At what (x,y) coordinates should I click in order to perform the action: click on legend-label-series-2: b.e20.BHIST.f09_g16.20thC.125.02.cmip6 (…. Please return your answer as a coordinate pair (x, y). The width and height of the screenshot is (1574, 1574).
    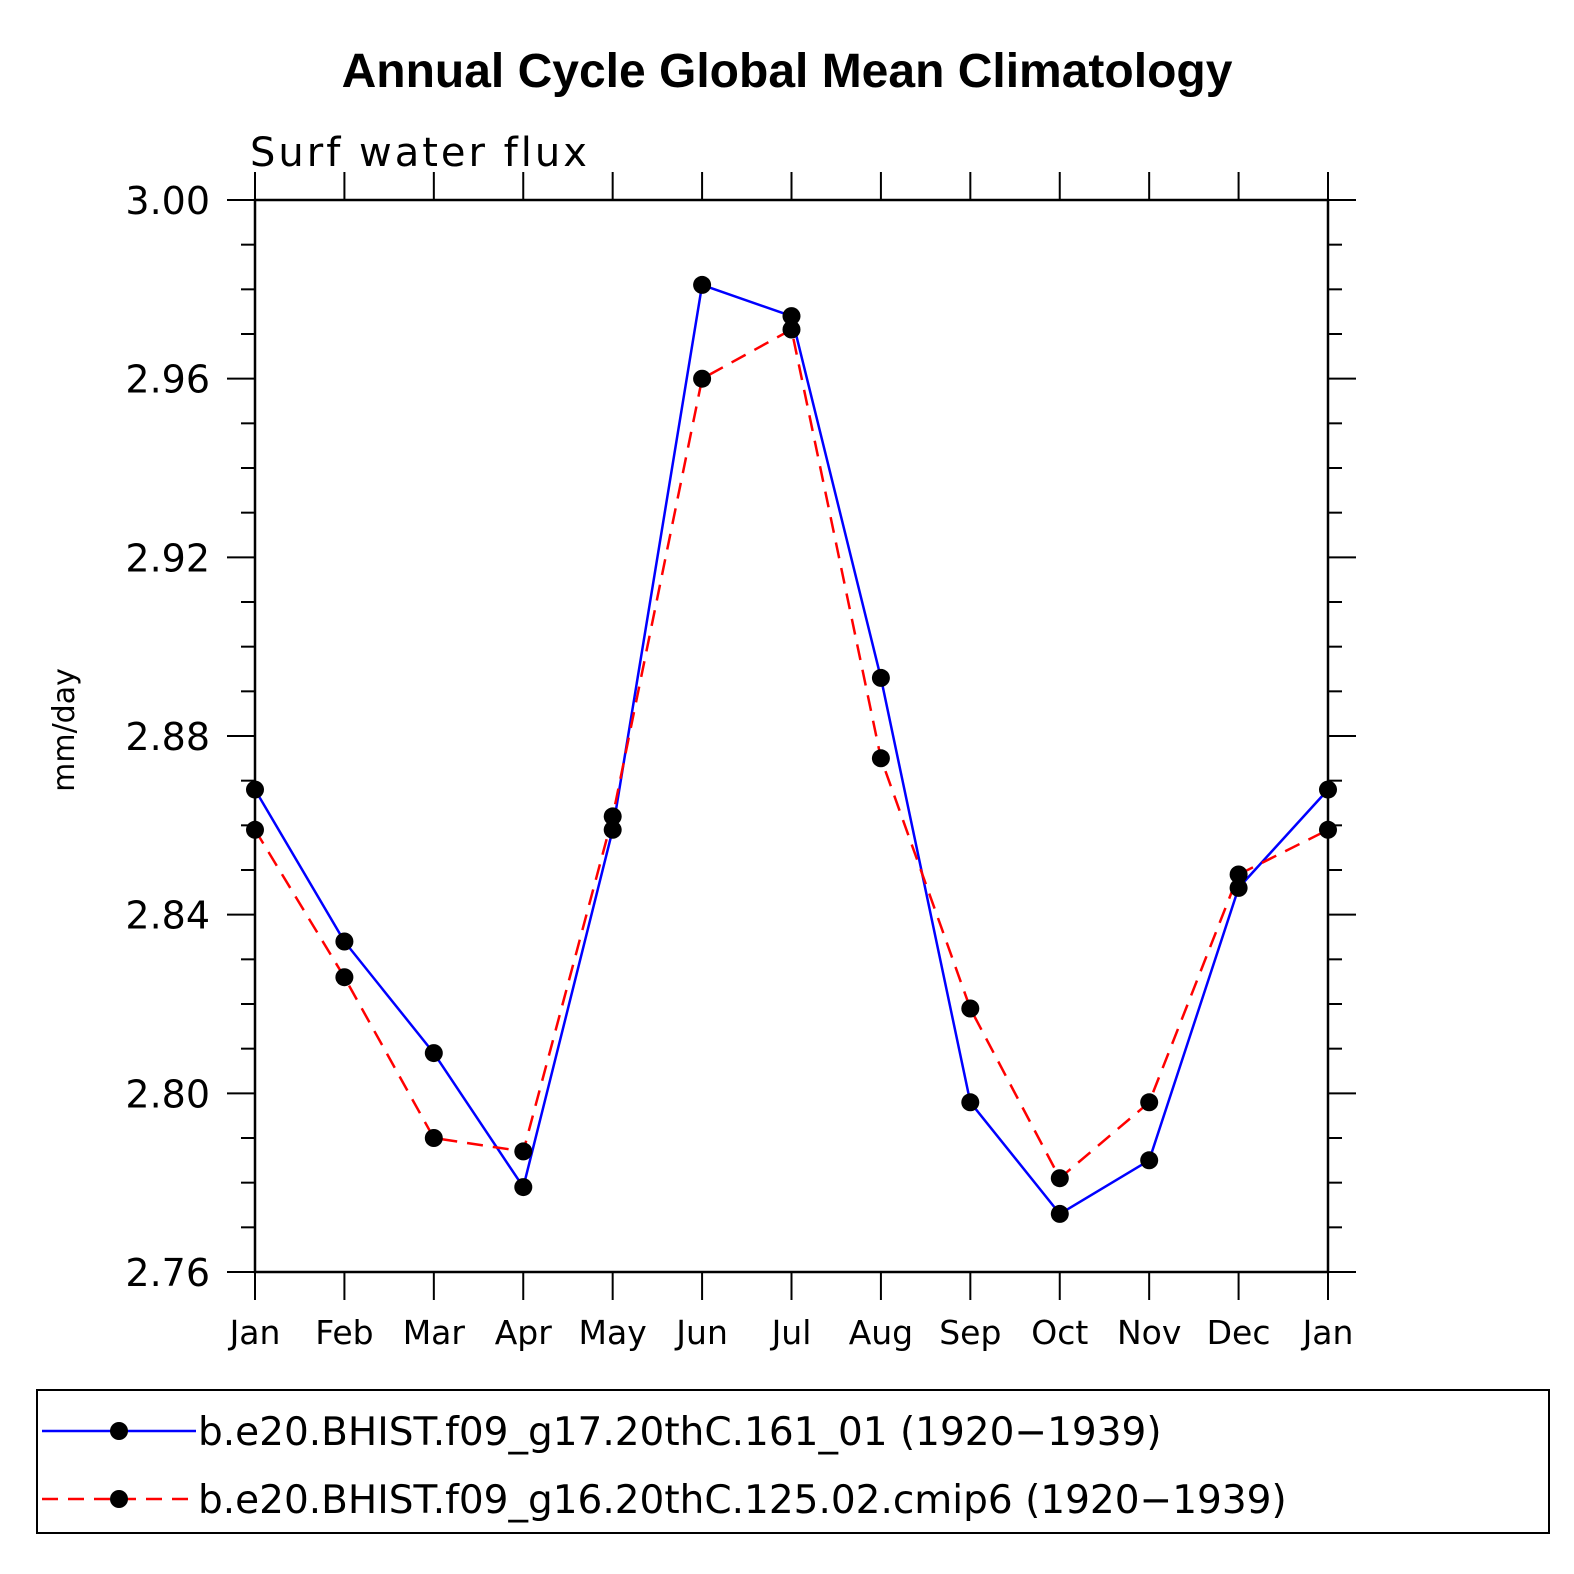
    Looking at the image, I should click on (742, 1500).